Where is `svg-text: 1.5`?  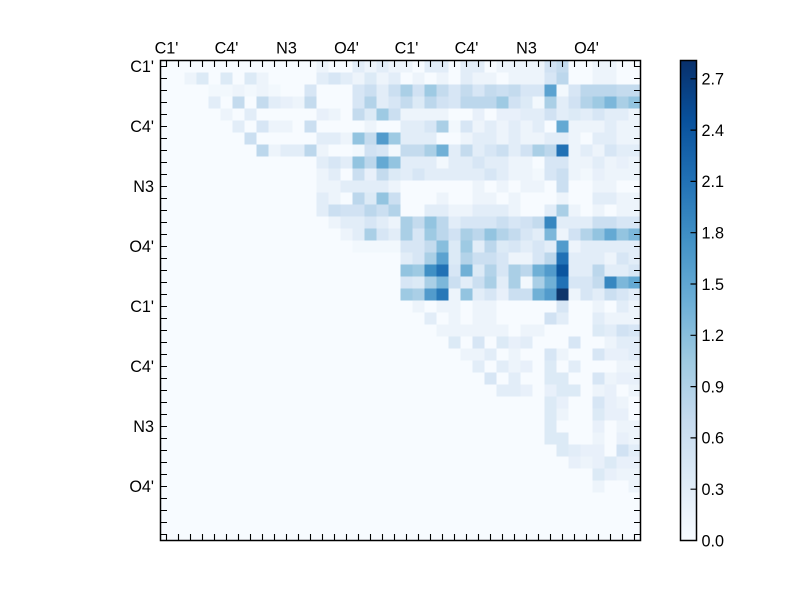
svg-text: 1.5 is located at coordinates (713, 285).